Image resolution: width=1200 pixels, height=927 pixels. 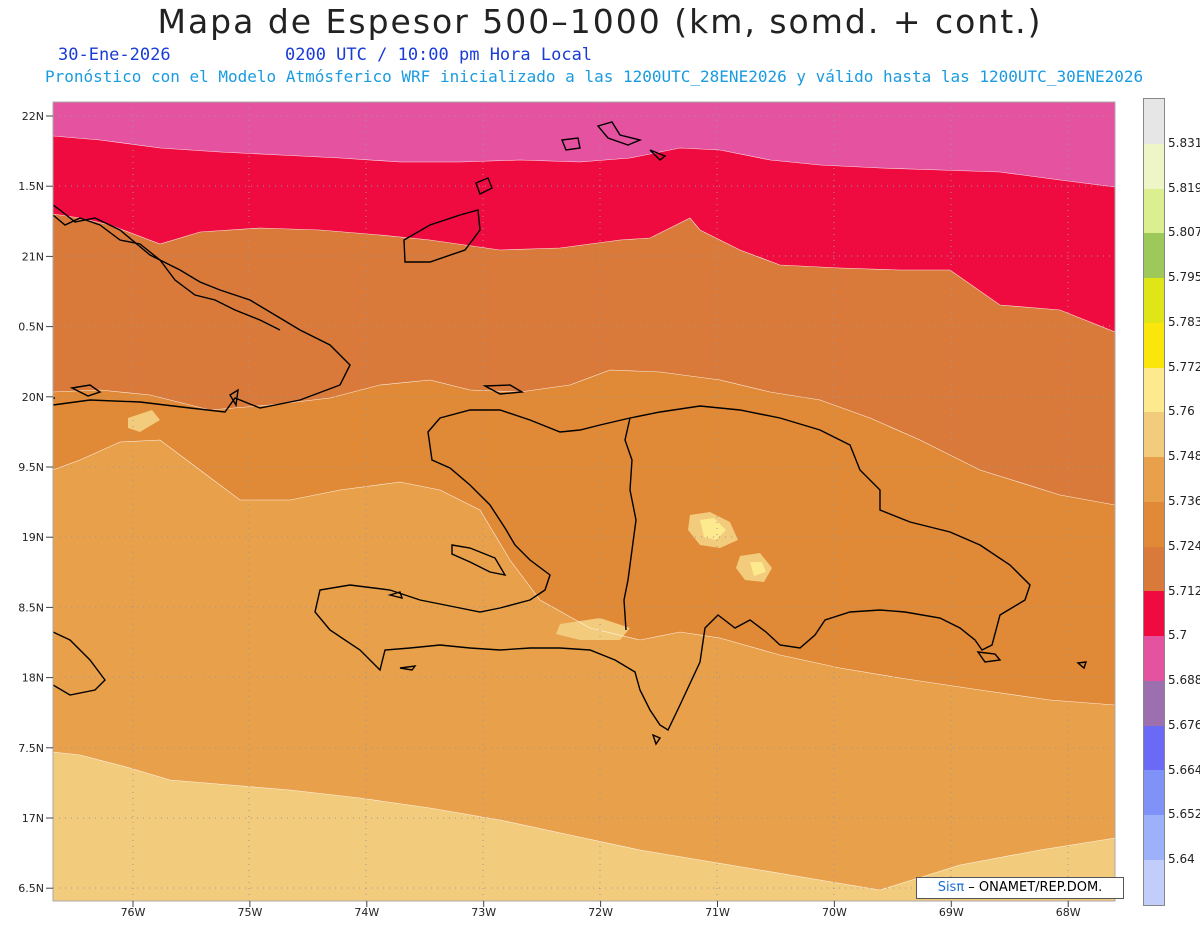 What do you see at coordinates (85, 390) in the screenshot?
I see `inagua-coast` at bounding box center [85, 390].